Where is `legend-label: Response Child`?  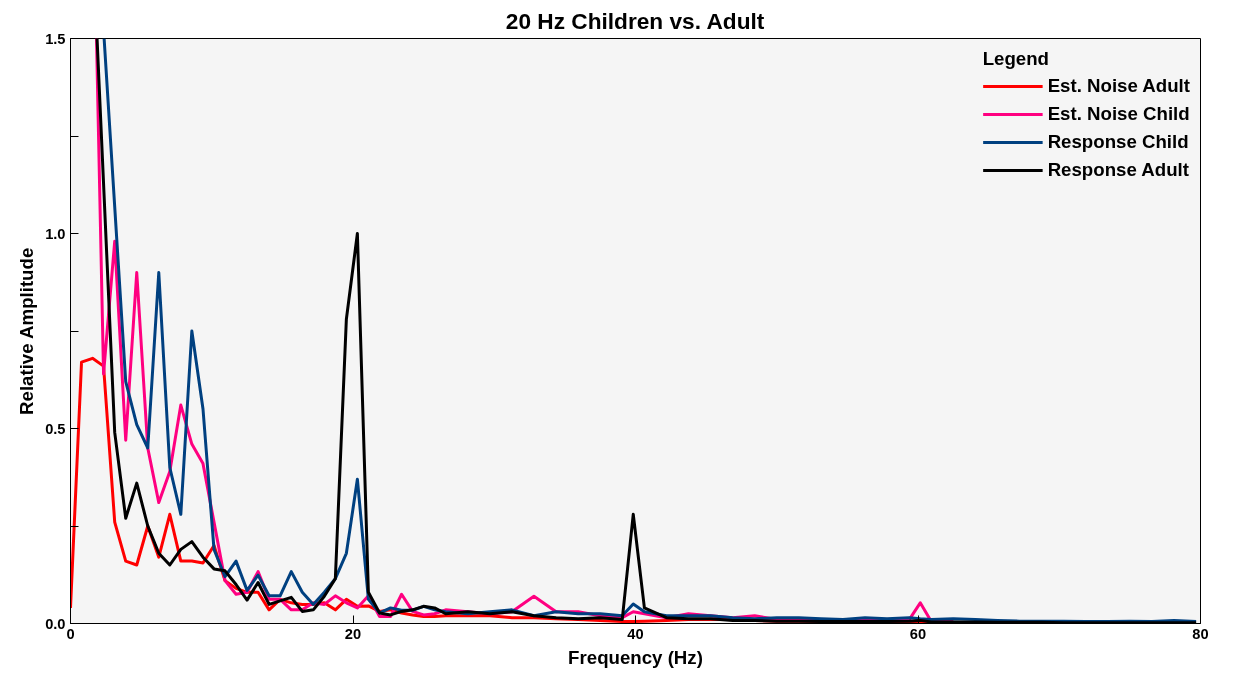 legend-label: Response Child is located at coordinates (1118, 142).